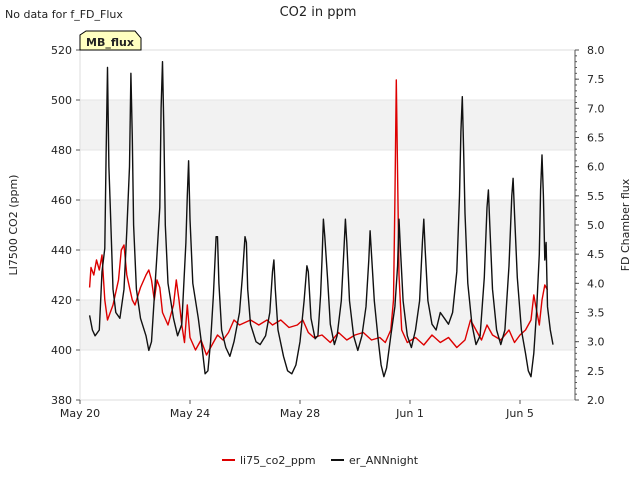 The height and width of the screenshot is (480, 640). I want to click on right-tick-label: 4.0, so click(596, 283).